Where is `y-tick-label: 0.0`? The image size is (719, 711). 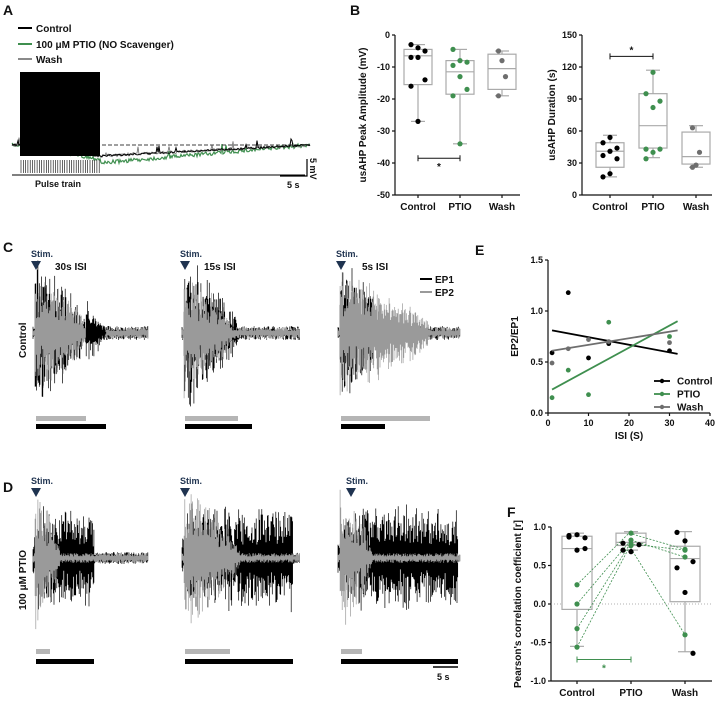 y-tick-label: 0.0 is located at coordinates (539, 604).